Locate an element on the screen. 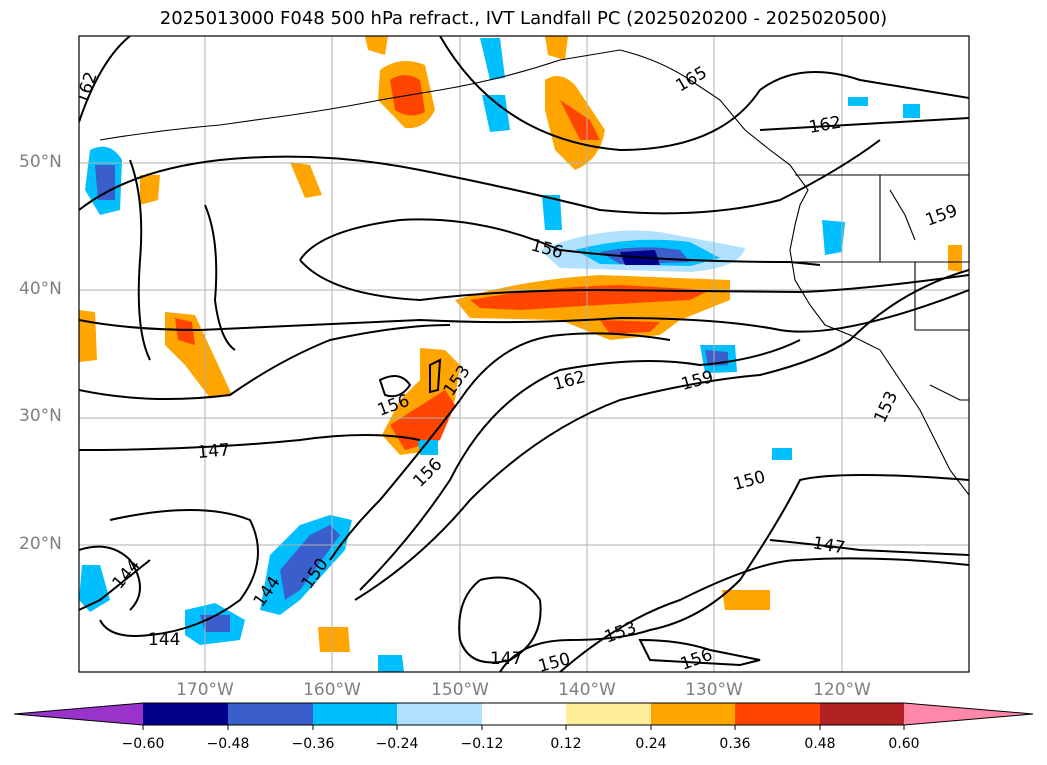 The height and width of the screenshot is (765, 1047). colorbar-tick-label: −0.12 is located at coordinates (482, 744).